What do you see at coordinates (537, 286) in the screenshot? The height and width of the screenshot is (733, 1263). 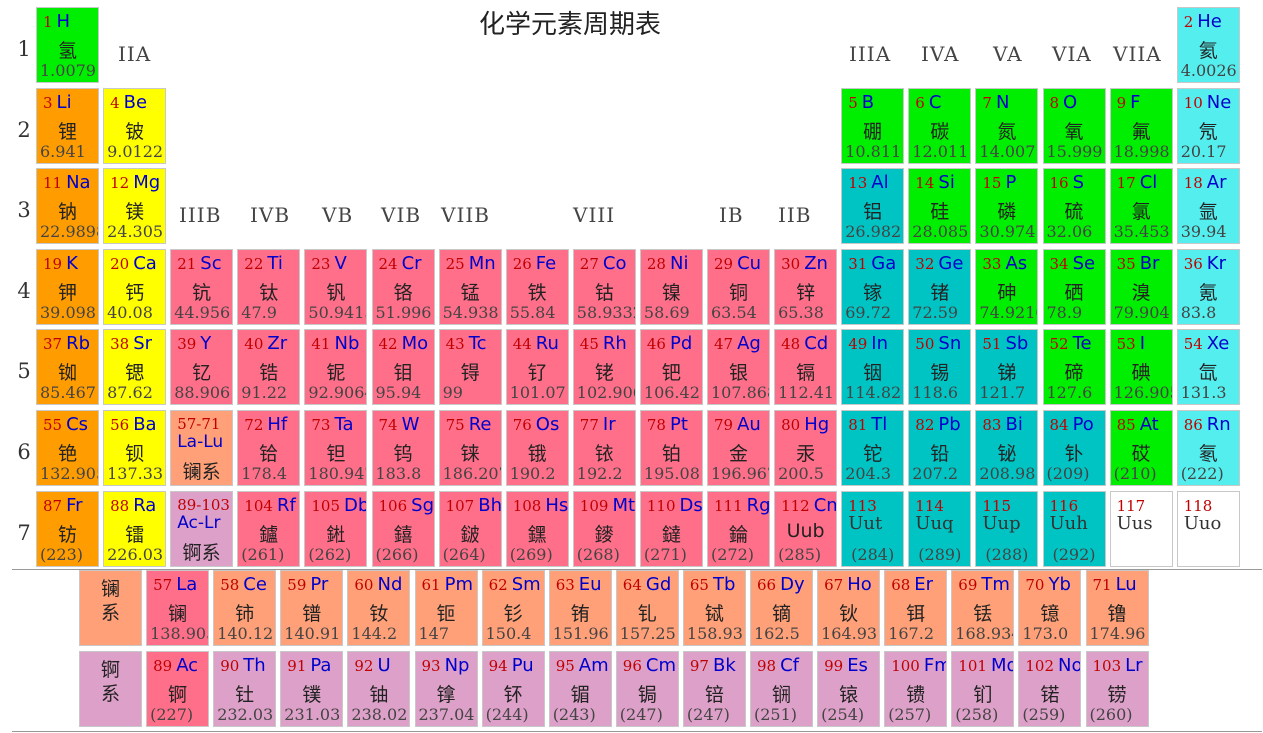 I see `element-fe: 26 Fe 铁 55.84` at bounding box center [537, 286].